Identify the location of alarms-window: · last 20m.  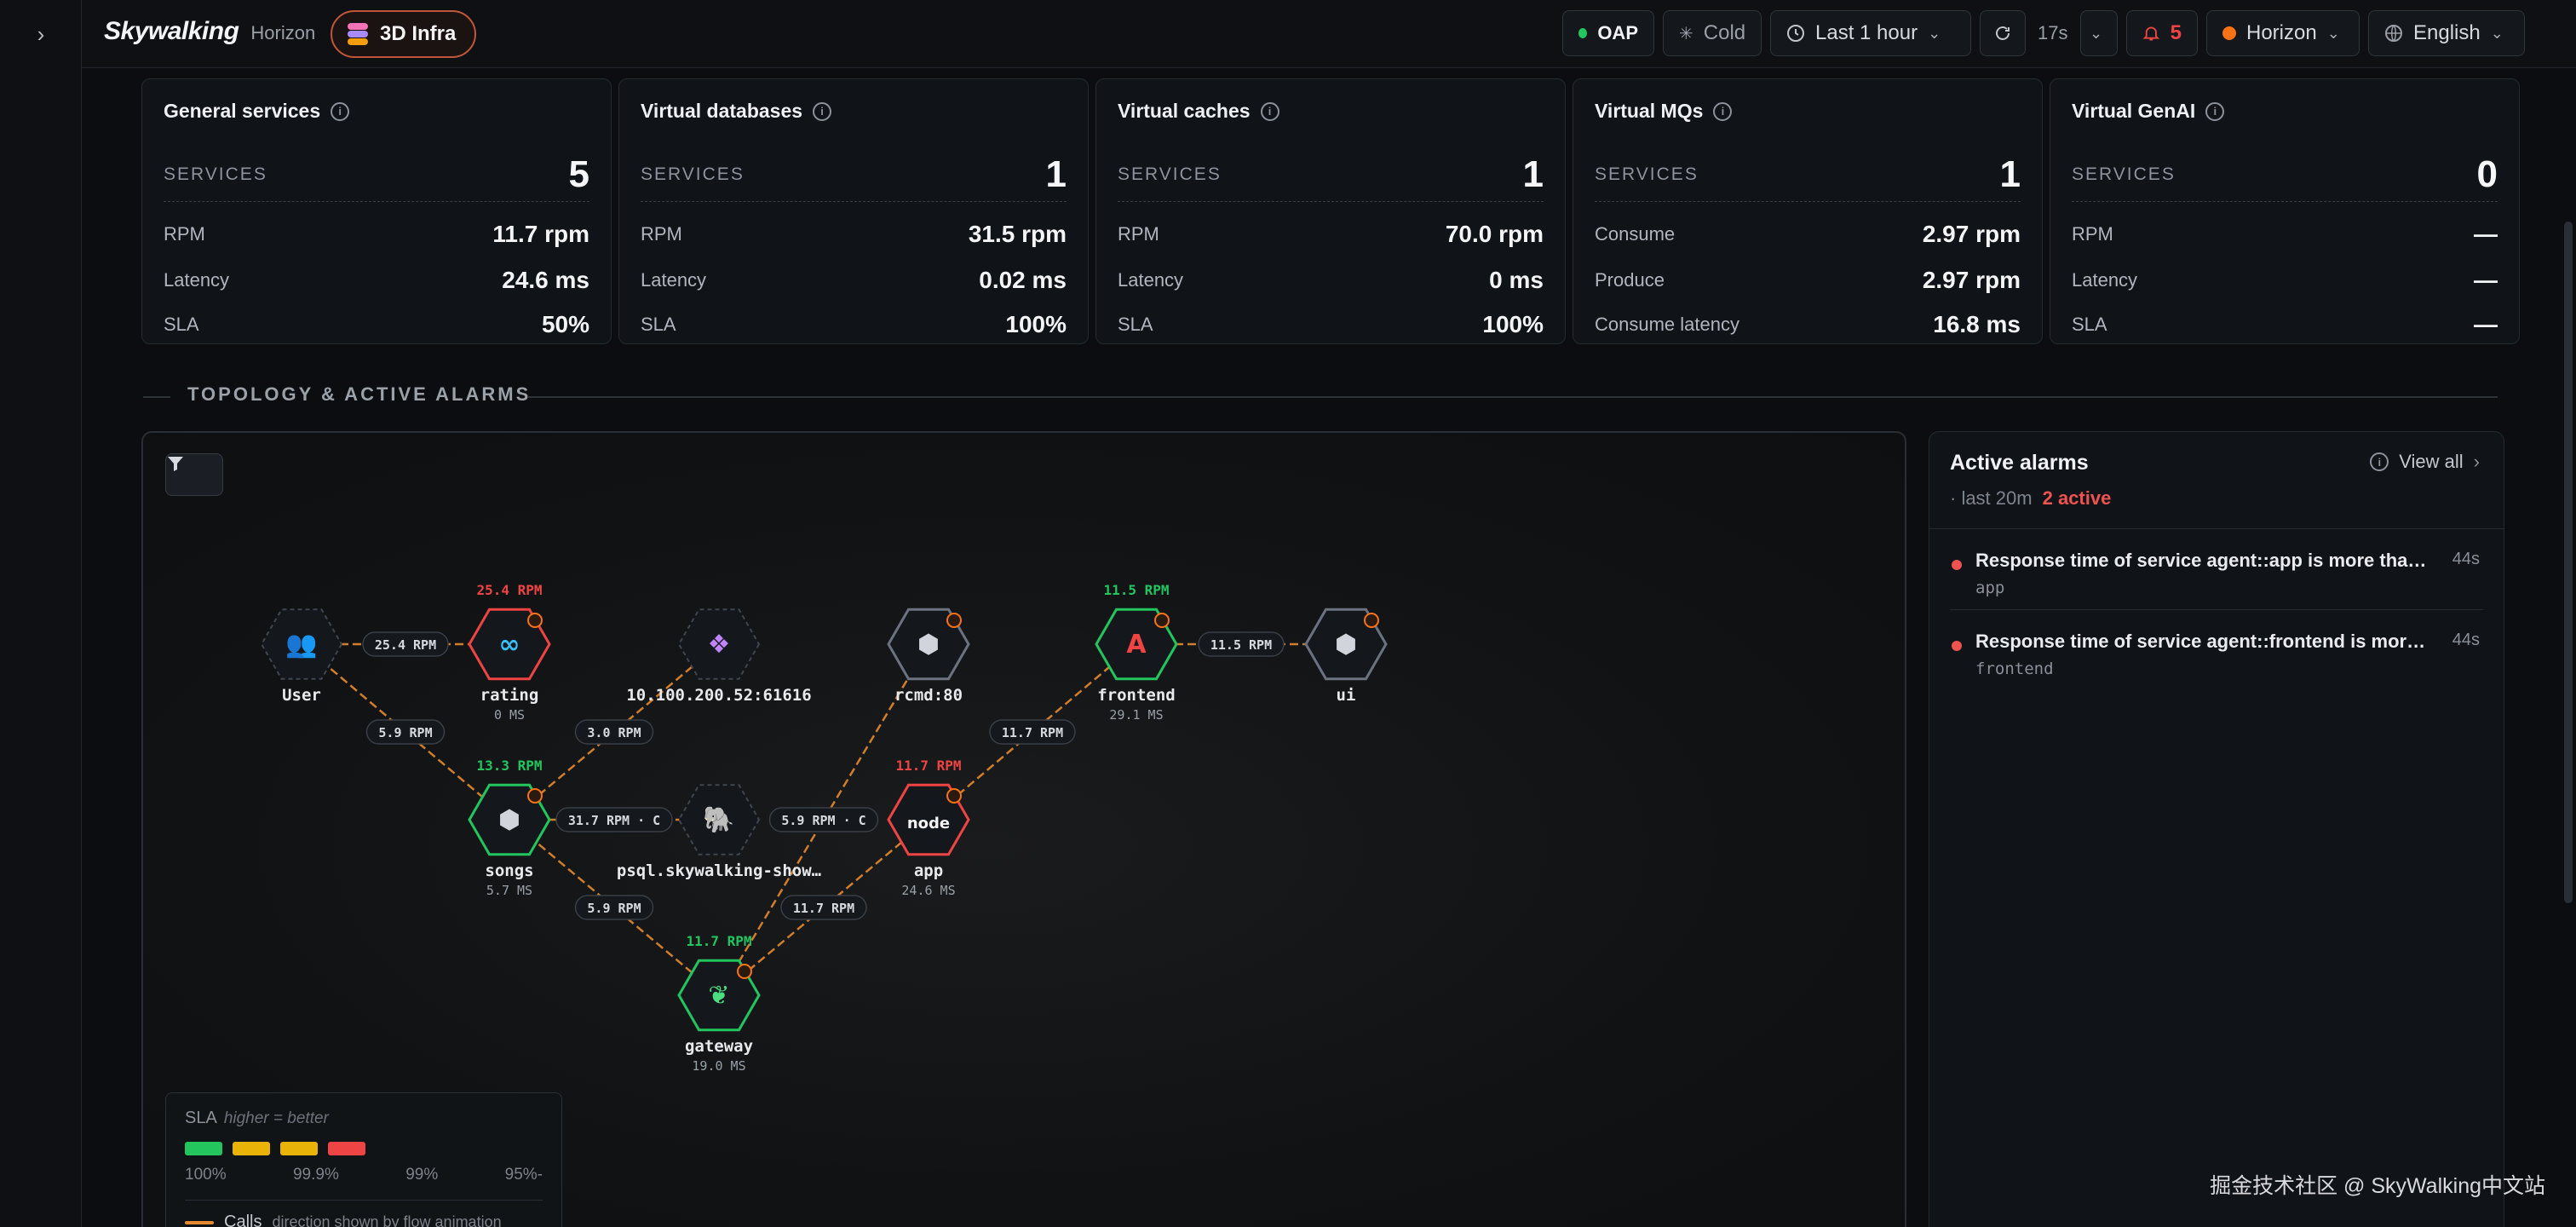
(1992, 498).